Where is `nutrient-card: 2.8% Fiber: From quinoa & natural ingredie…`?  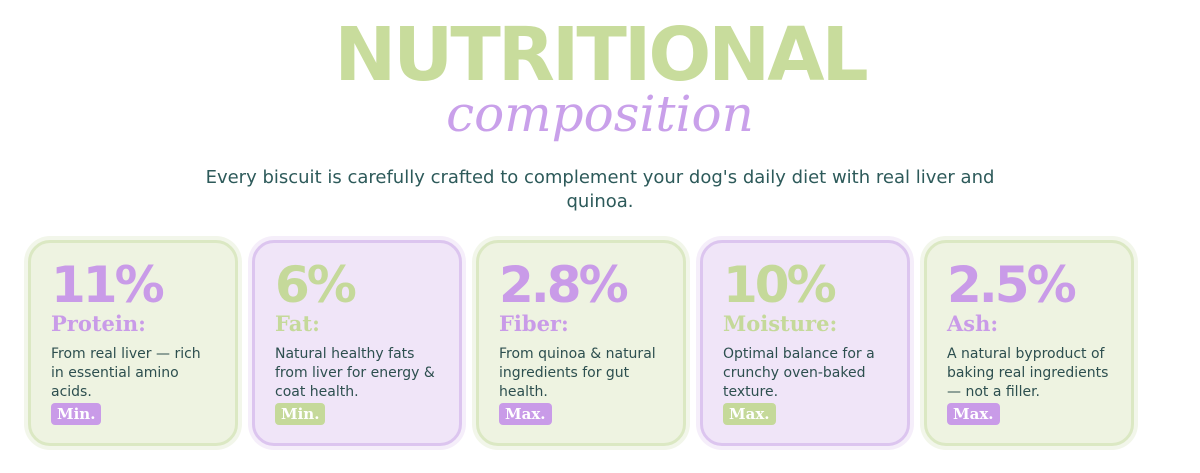
nutrient-card: 2.8% Fiber: From quinoa & natural ingredie… is located at coordinates (581, 343).